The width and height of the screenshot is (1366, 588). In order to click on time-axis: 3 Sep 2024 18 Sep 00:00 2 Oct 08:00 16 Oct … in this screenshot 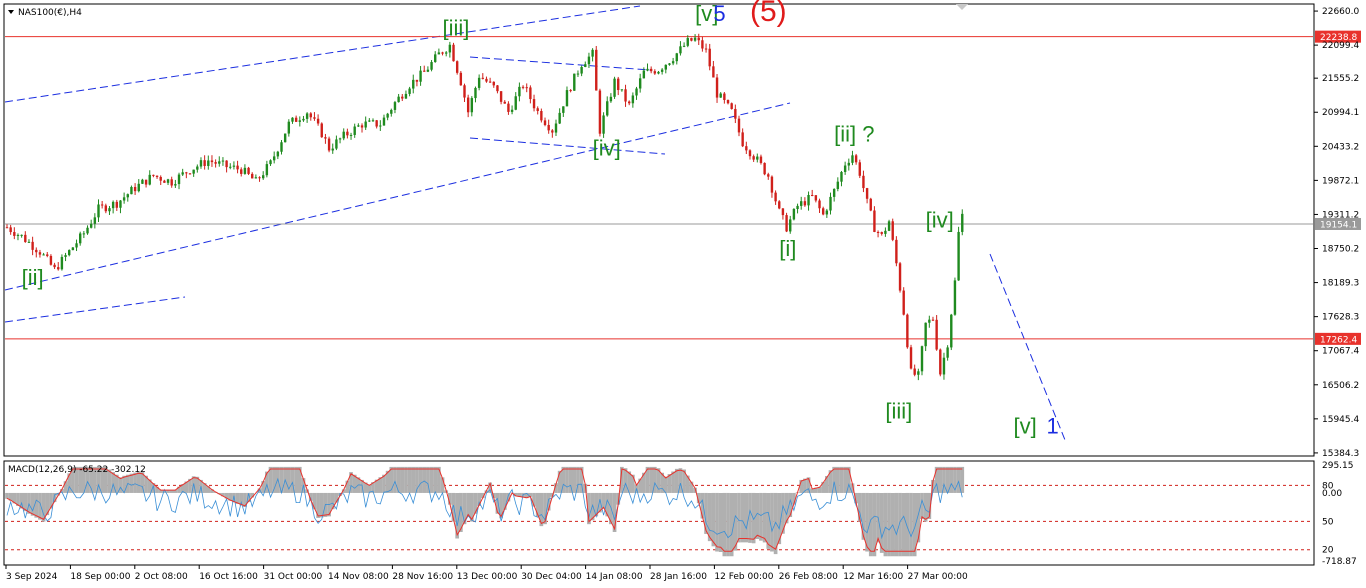, I will do `click(486, 573)`.